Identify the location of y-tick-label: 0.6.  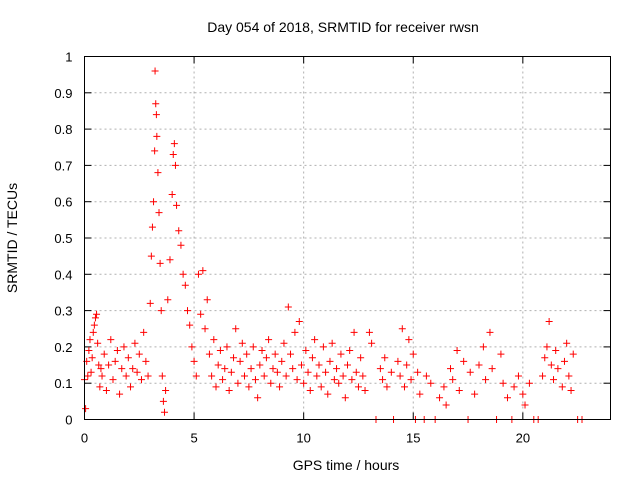
(63, 202).